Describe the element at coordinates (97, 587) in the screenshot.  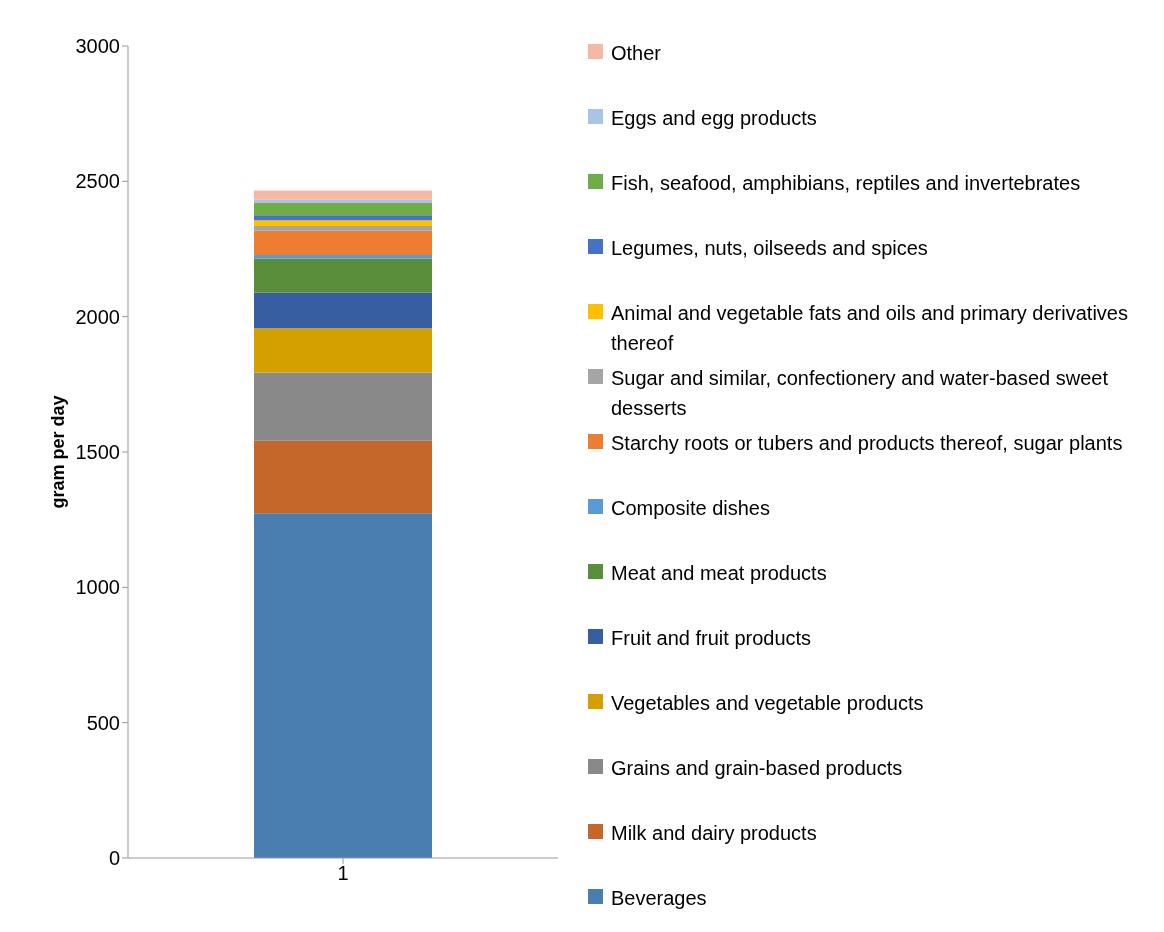
I see `y-tick-label: 1000` at that location.